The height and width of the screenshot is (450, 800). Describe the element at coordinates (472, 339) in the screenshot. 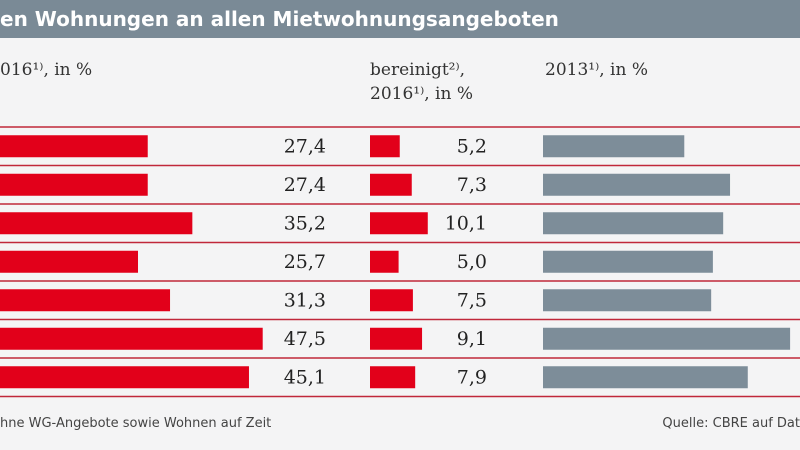

I see `value-label: 9,1` at that location.